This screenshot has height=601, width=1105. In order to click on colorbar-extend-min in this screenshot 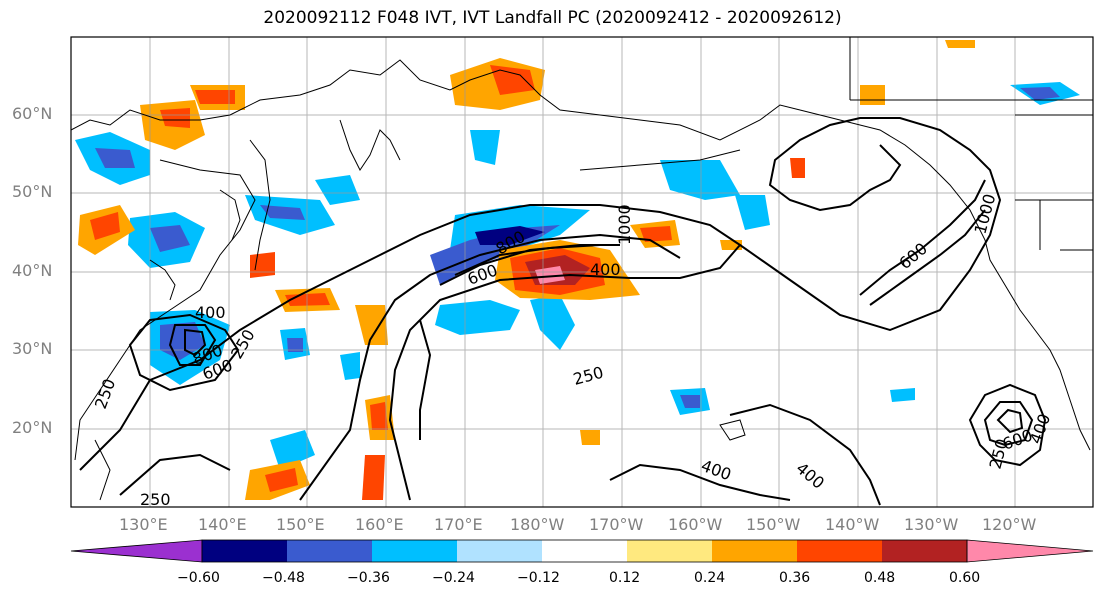, I will do `click(136, 551)`.